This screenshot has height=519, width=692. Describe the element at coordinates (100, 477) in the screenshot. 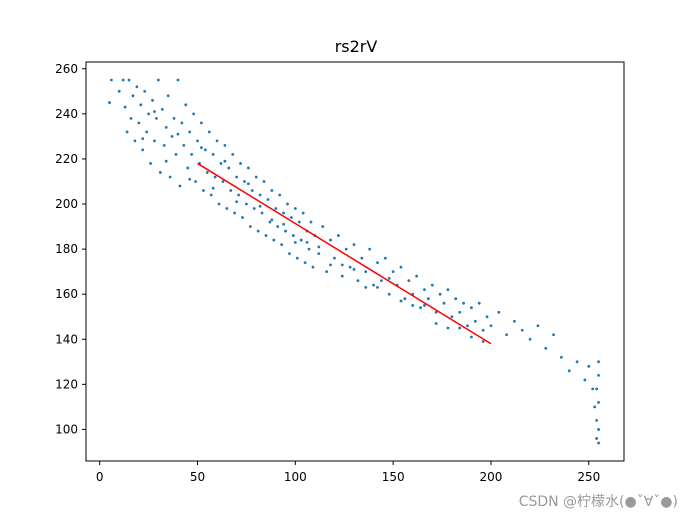

I see `x-tick-label: 0` at that location.